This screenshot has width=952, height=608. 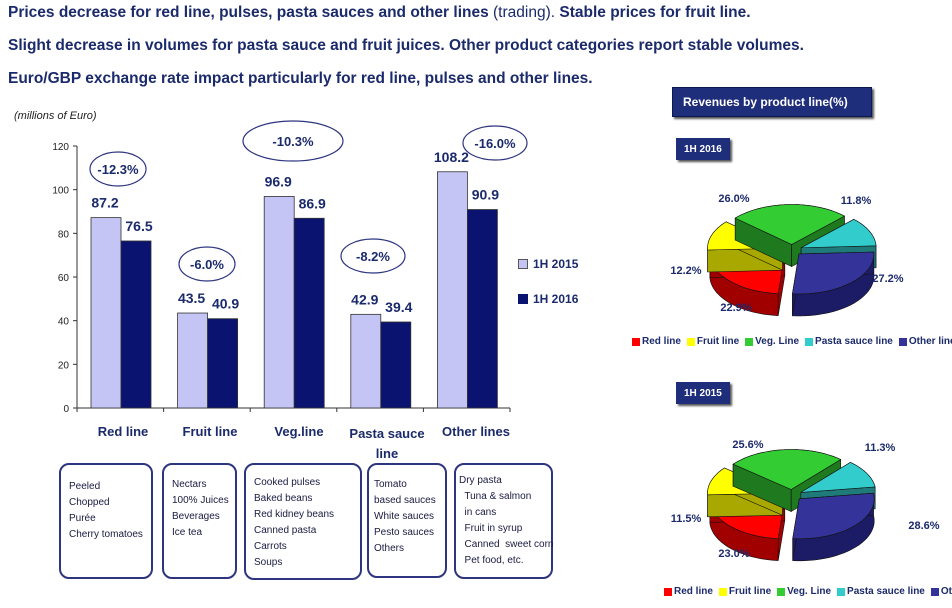 I want to click on product-item: Nectars, so click(x=189, y=484).